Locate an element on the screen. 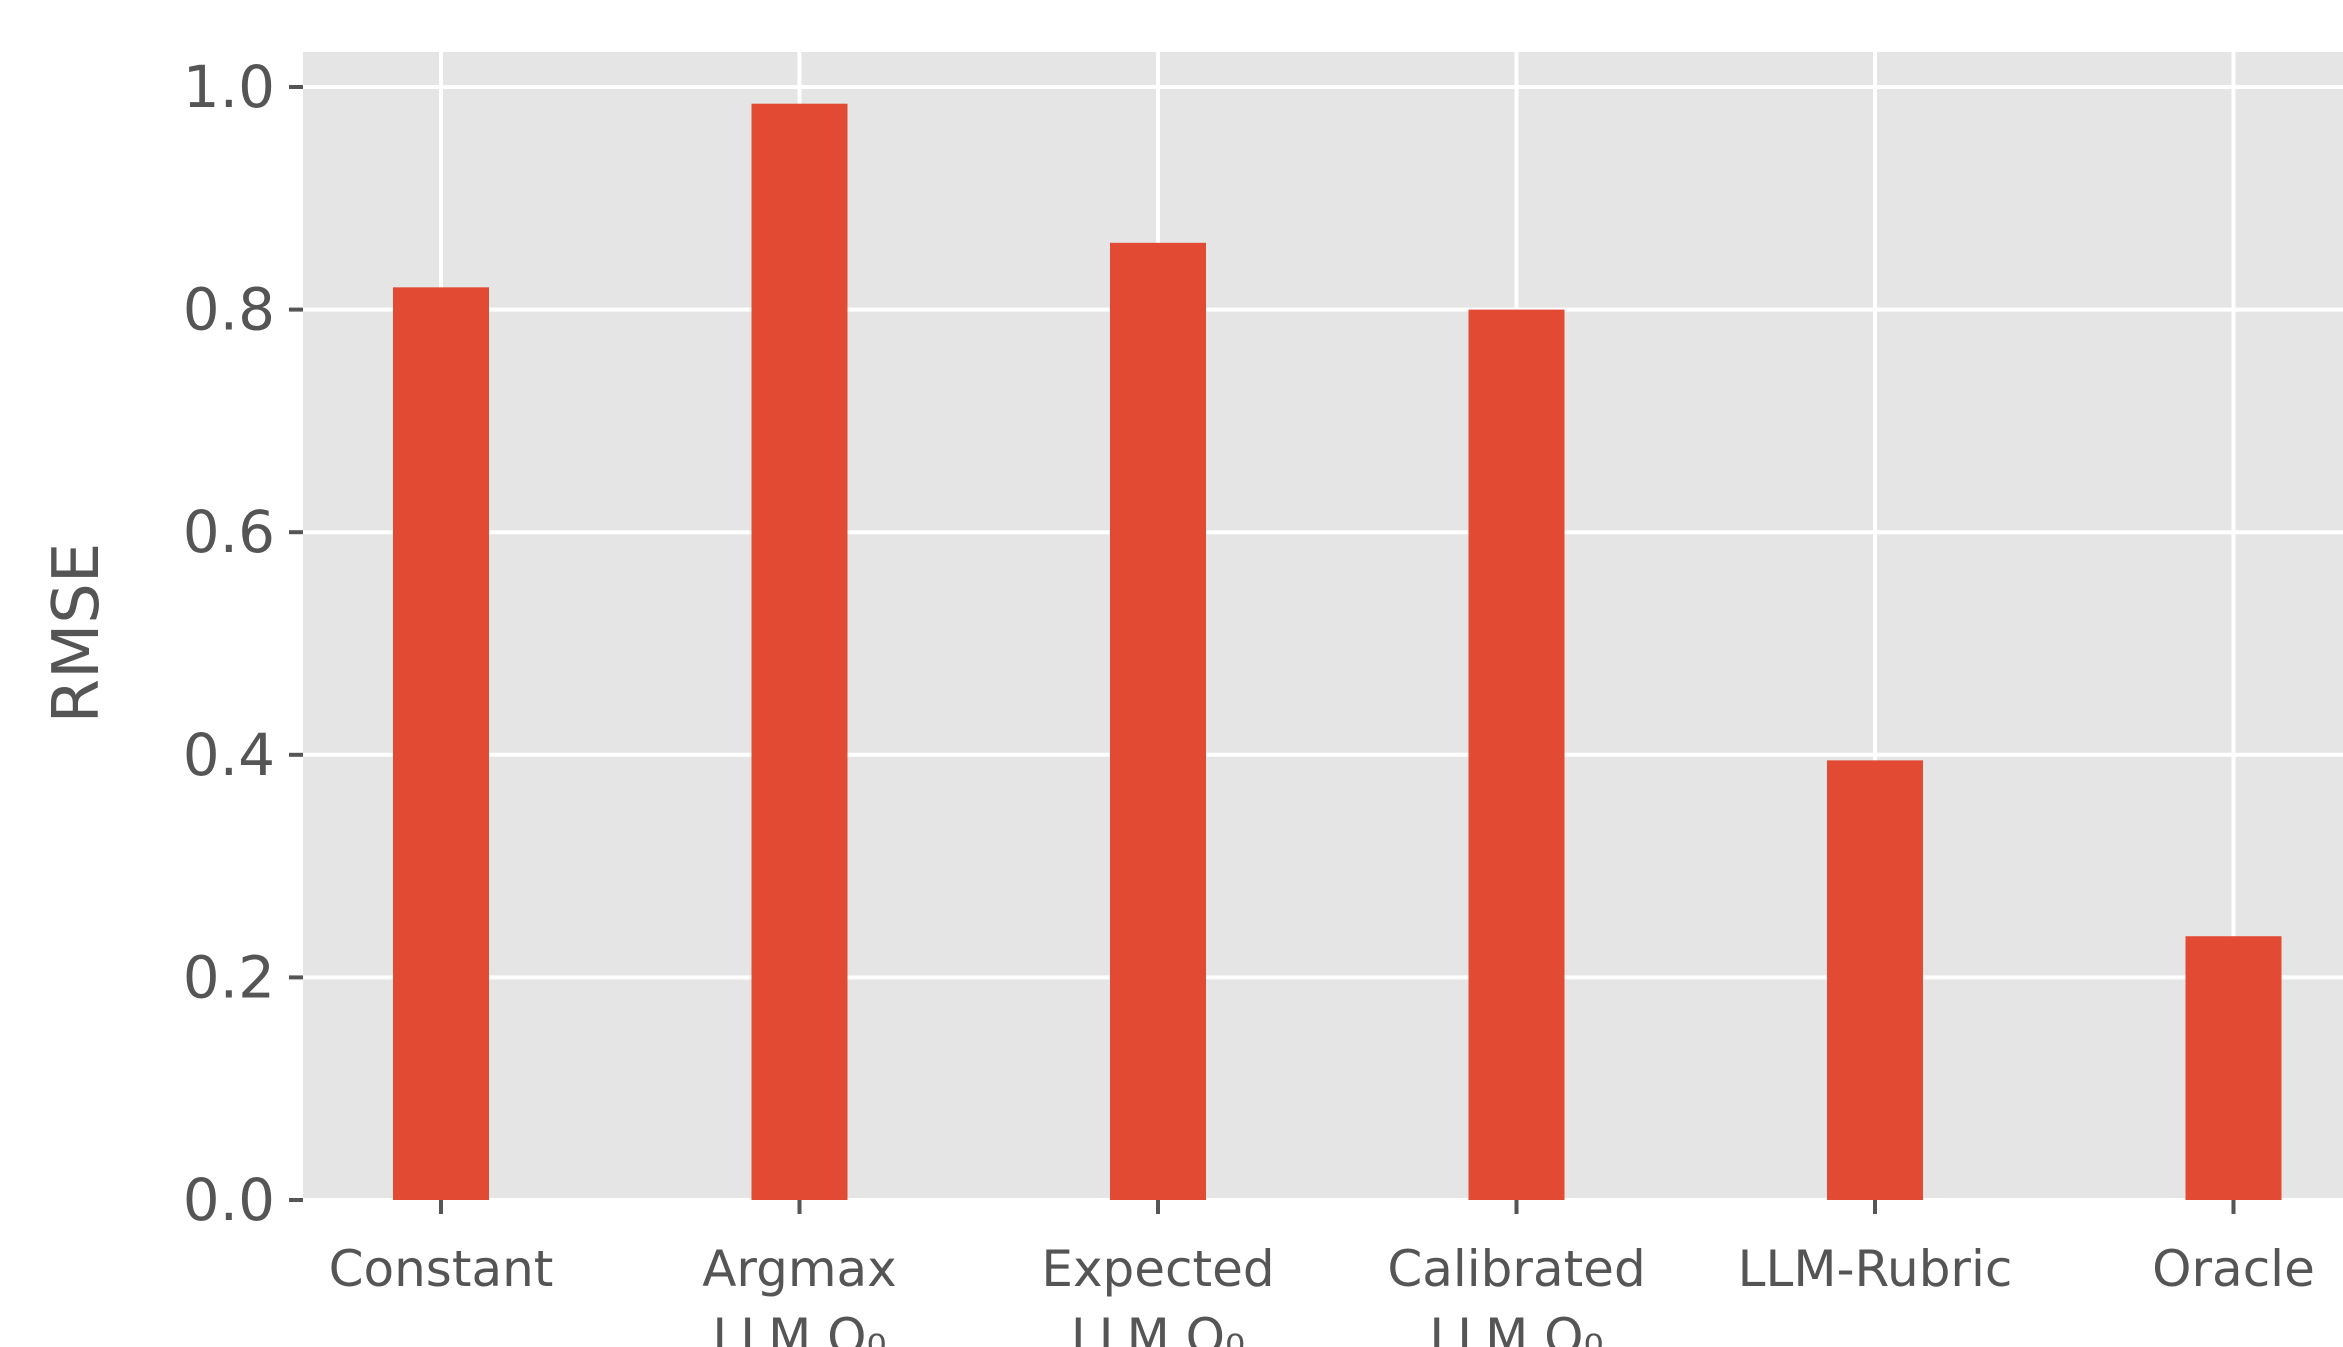 This screenshot has width=2343, height=1347. y-axis: 0.0 0.2 0.4 0.6 0.8 1.0 is located at coordinates (243, 643).